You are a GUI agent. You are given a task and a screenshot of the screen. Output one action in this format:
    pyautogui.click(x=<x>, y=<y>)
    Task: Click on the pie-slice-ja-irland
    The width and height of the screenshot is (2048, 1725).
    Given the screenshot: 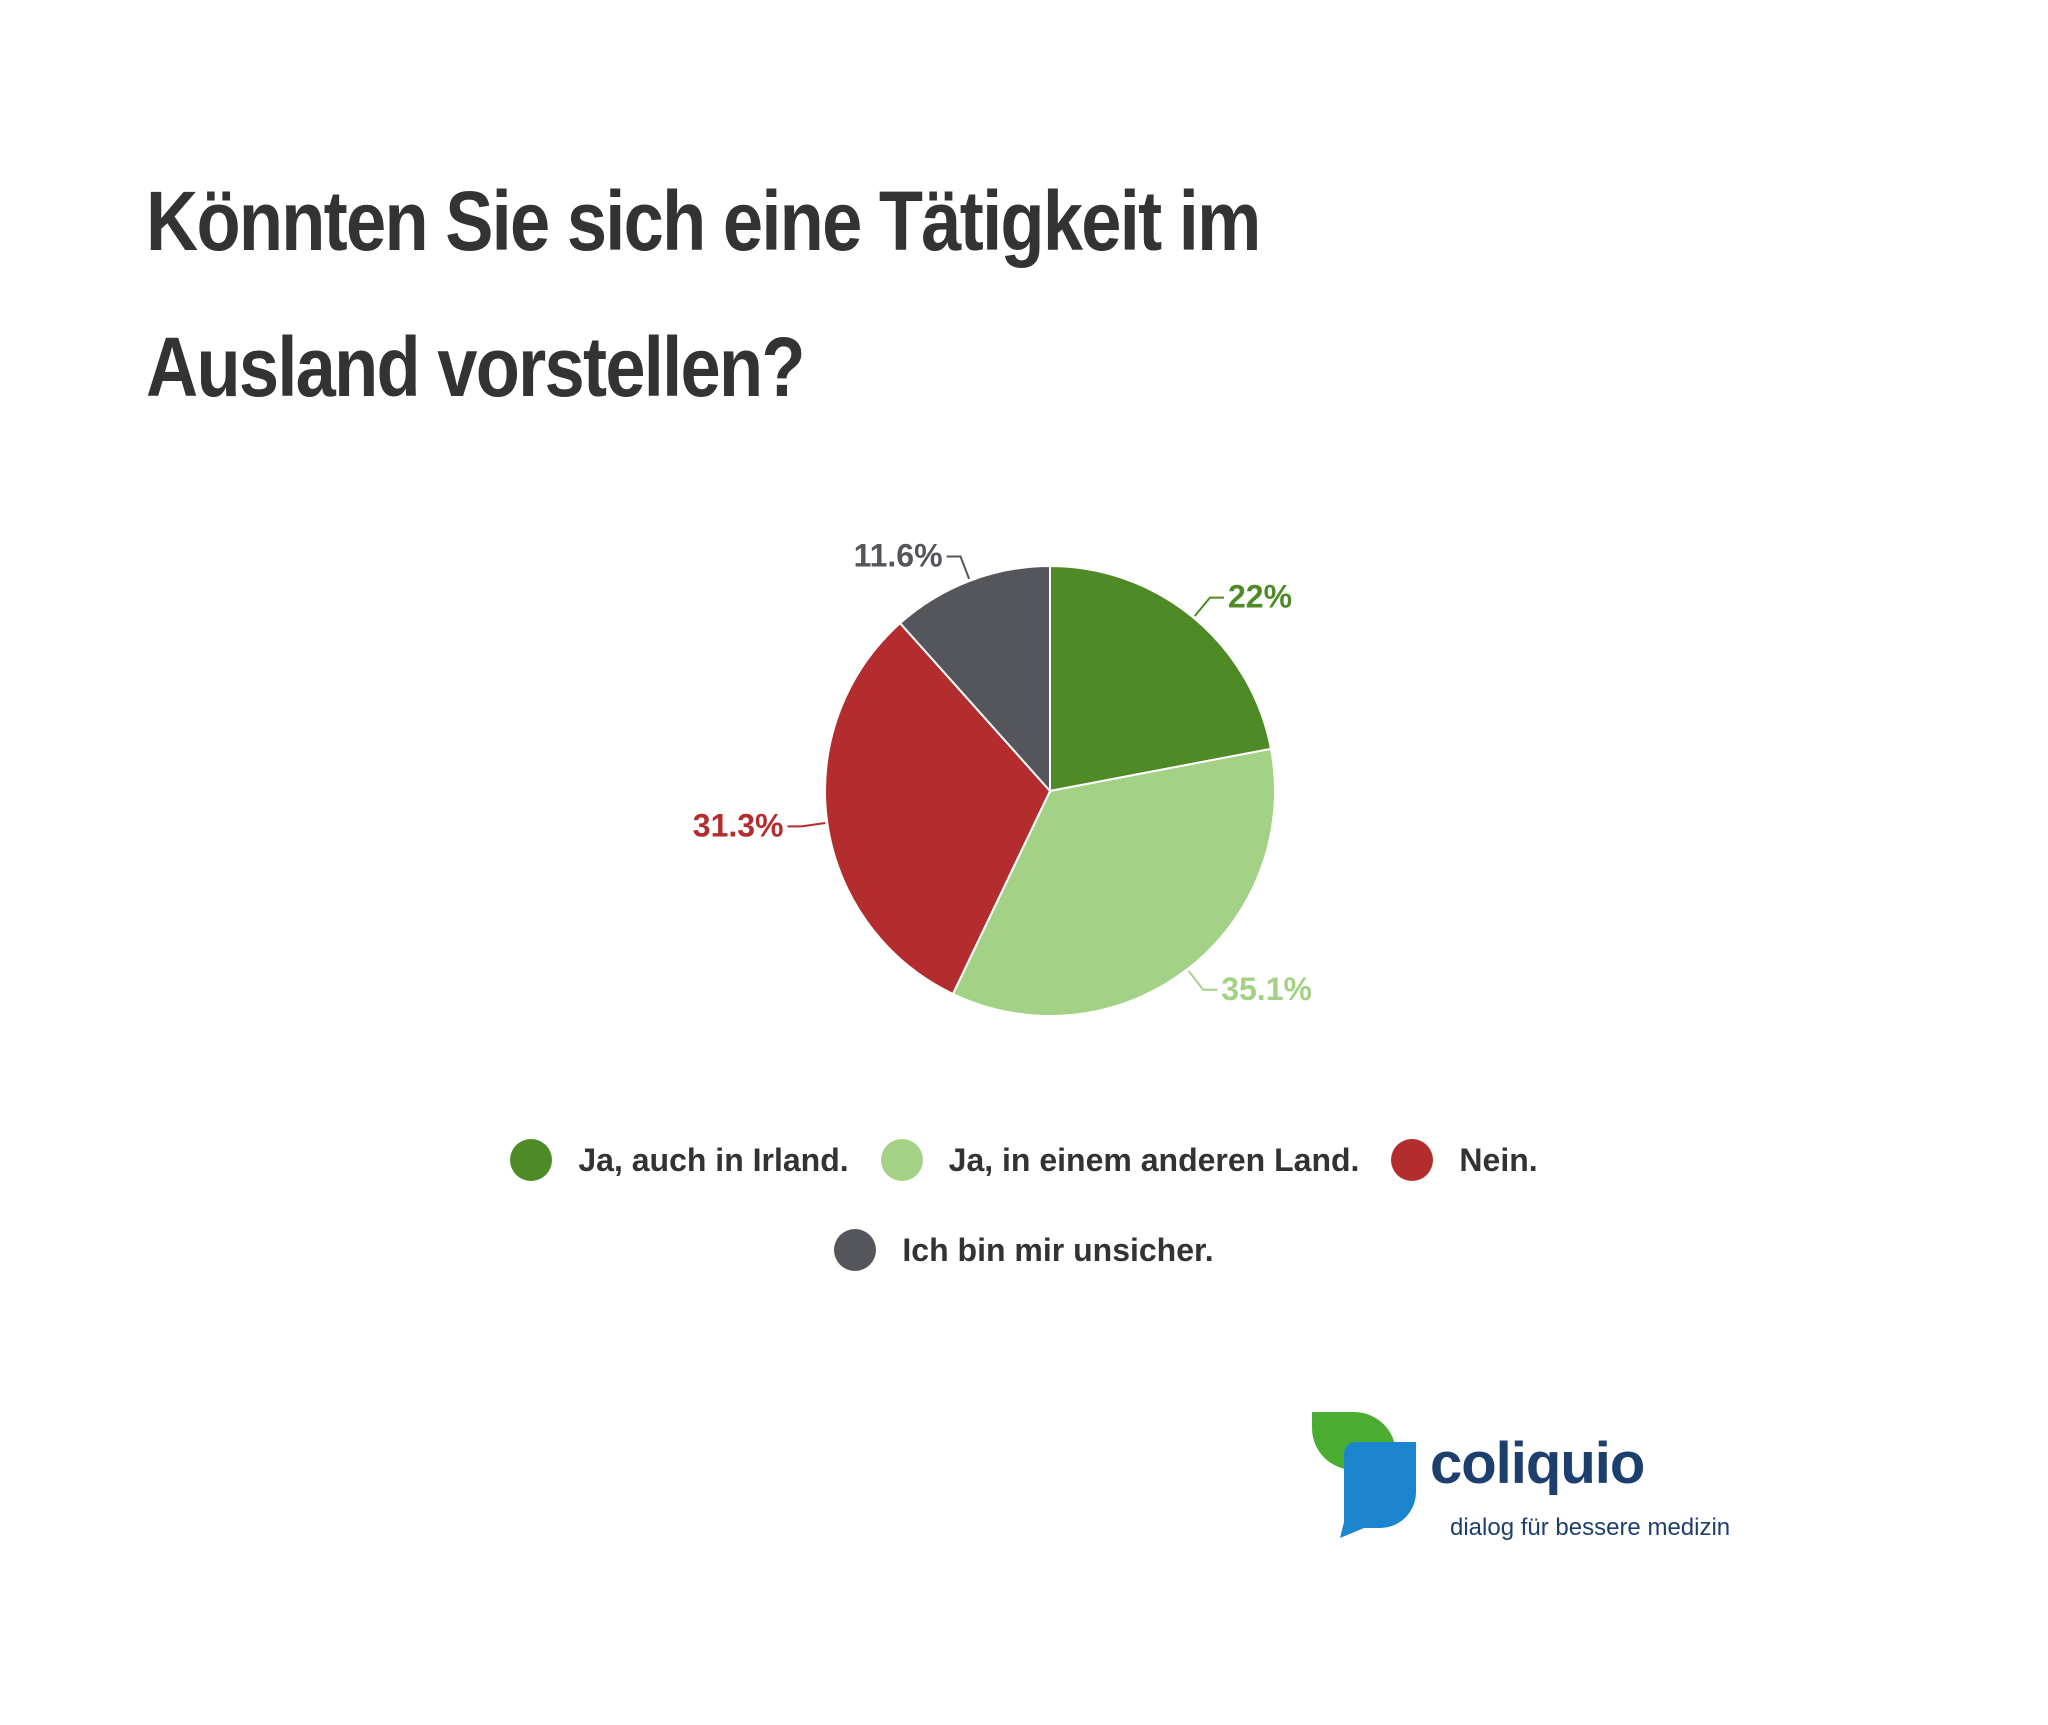 What is the action you would take?
    pyautogui.click(x=1161, y=678)
    